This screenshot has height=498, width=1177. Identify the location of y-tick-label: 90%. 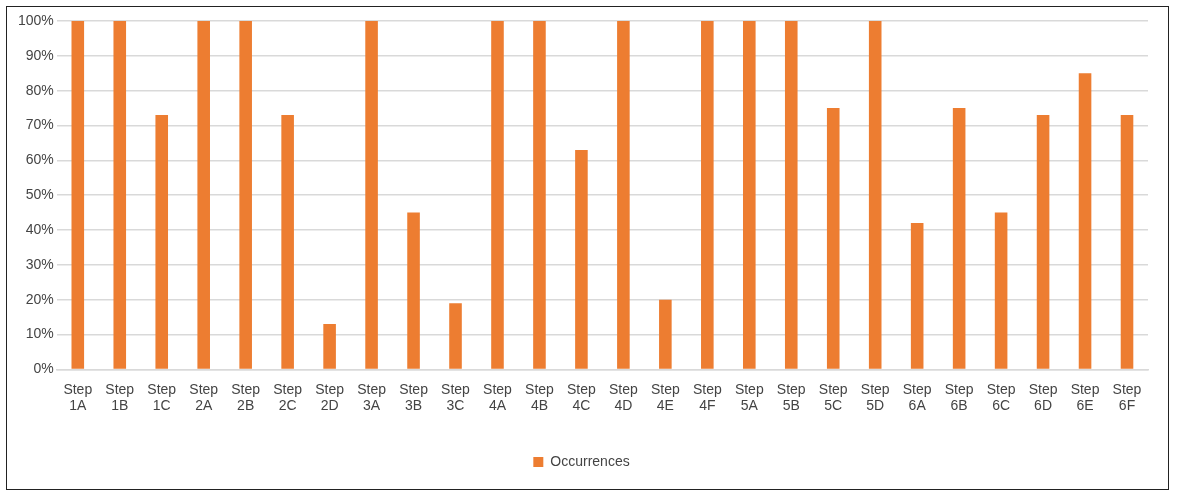
(39, 54).